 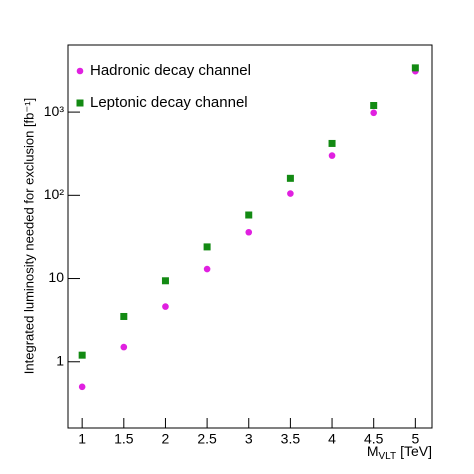 I want to click on x-tick-label: 3.5, so click(x=291, y=439).